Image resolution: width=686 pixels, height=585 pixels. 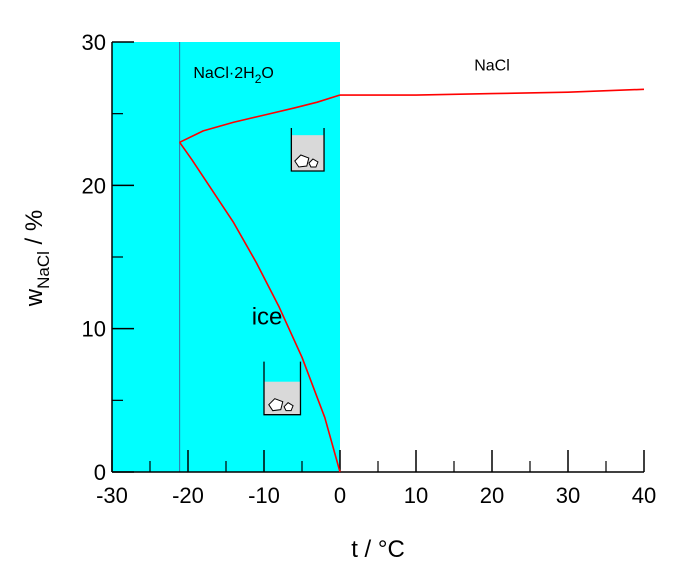 I want to click on y-tick-label: 10, so click(x=94, y=329).